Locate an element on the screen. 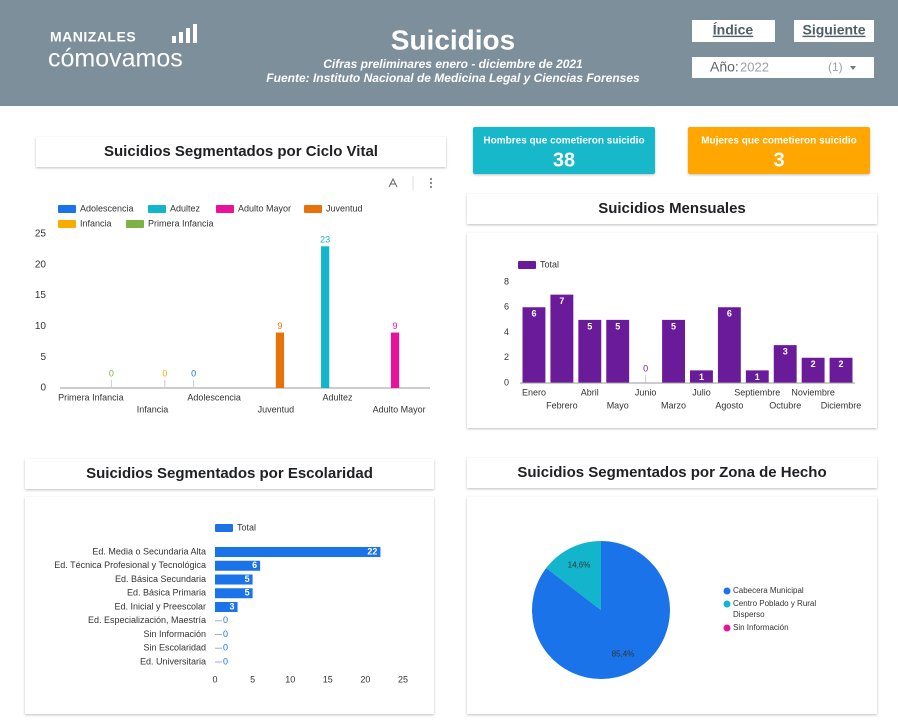 The image size is (898, 724). chart-title: Suicidios Segmentados por Ciclo Vital is located at coordinates (241, 151).